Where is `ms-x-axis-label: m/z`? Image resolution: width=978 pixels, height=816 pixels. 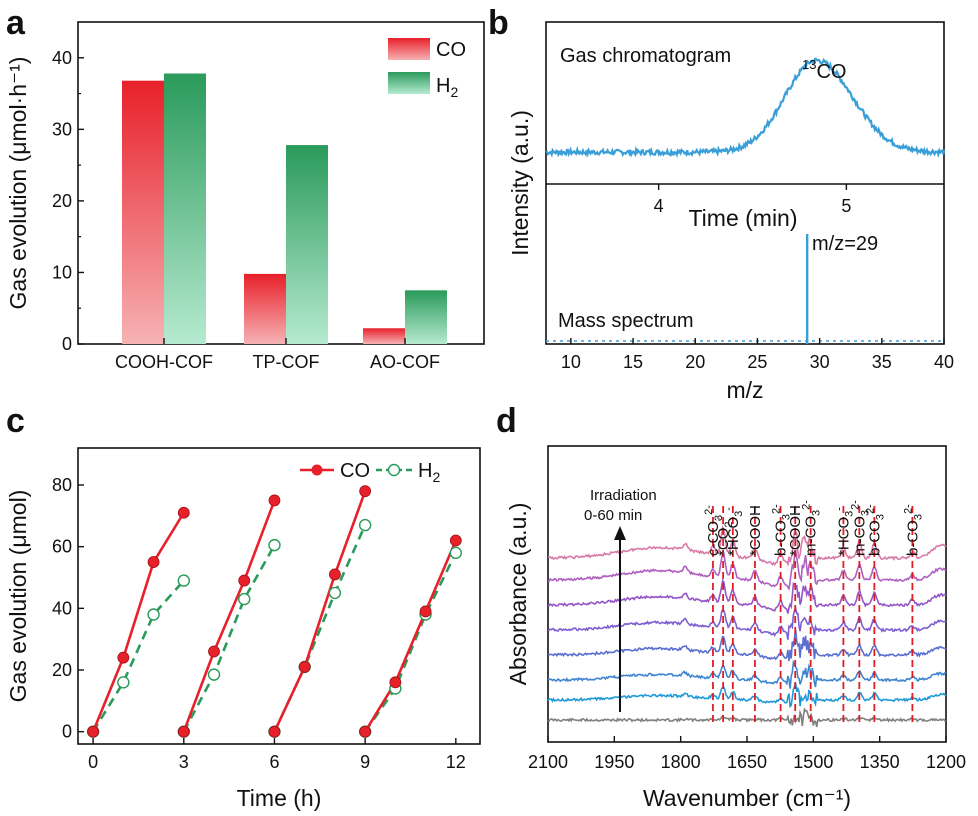 ms-x-axis-label: m/z is located at coordinates (744, 390).